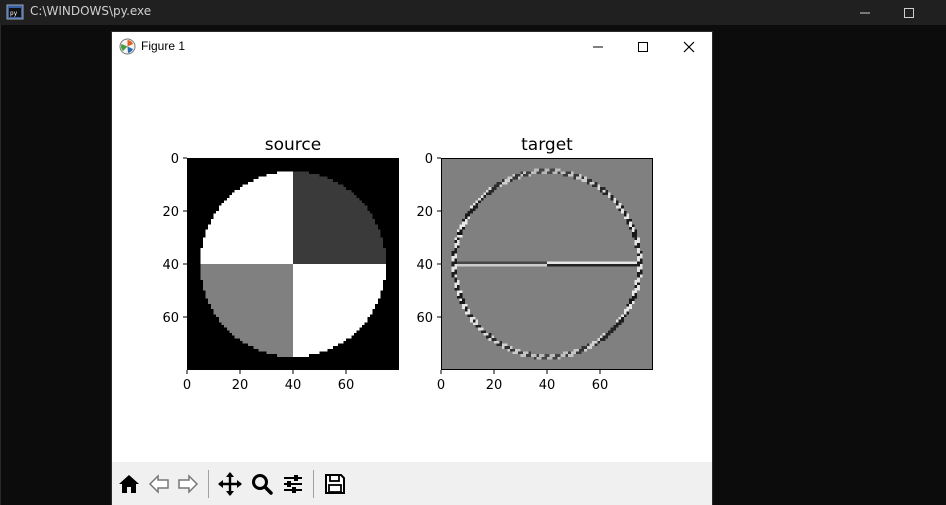  I want to click on console-maximize-button, so click(909, 12).